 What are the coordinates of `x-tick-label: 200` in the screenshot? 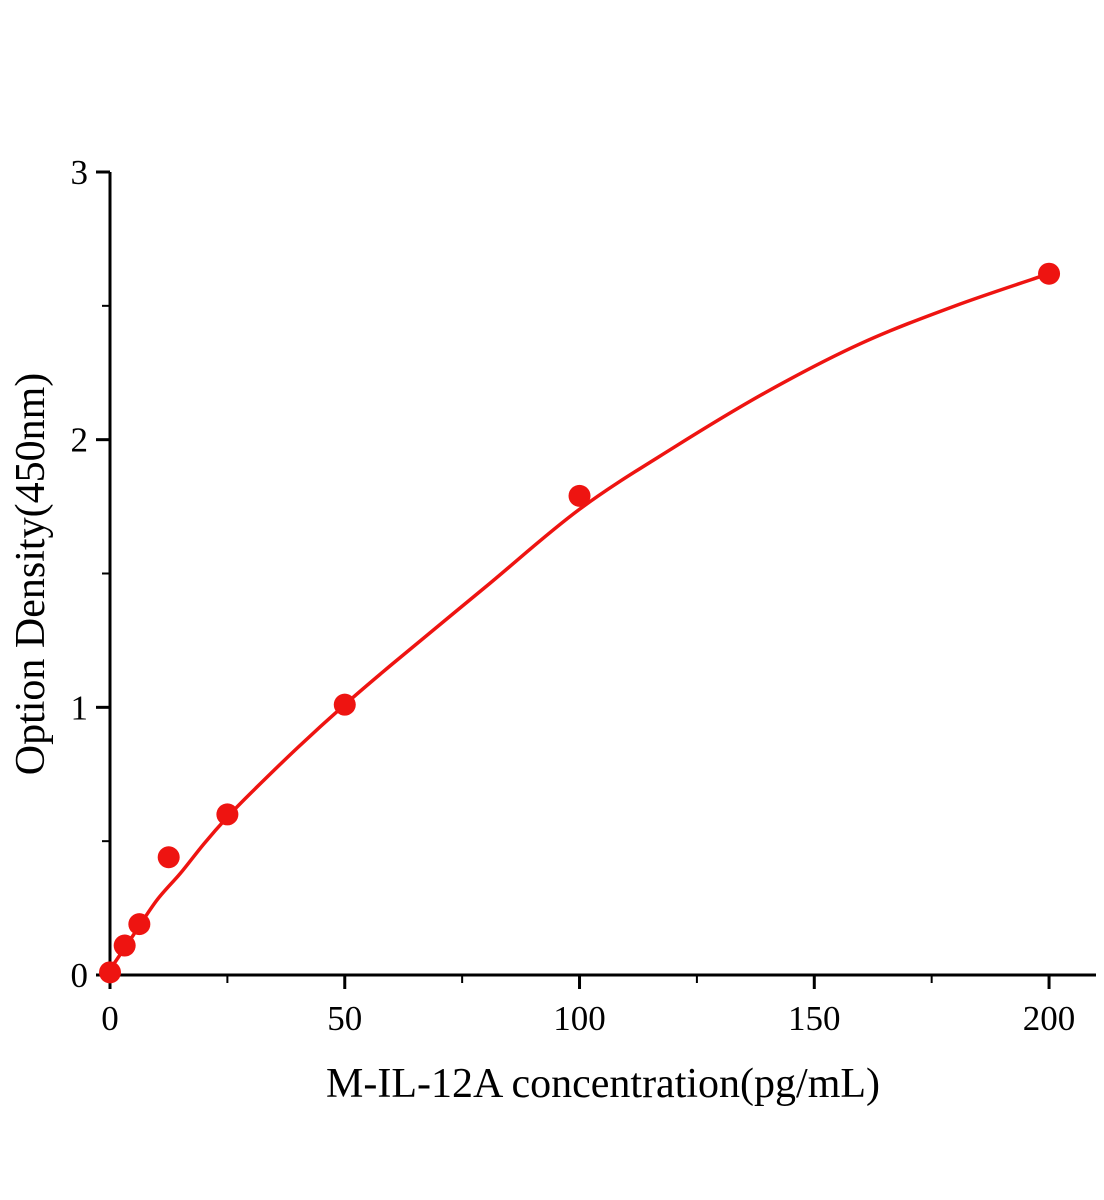 It's located at (1049, 1018).